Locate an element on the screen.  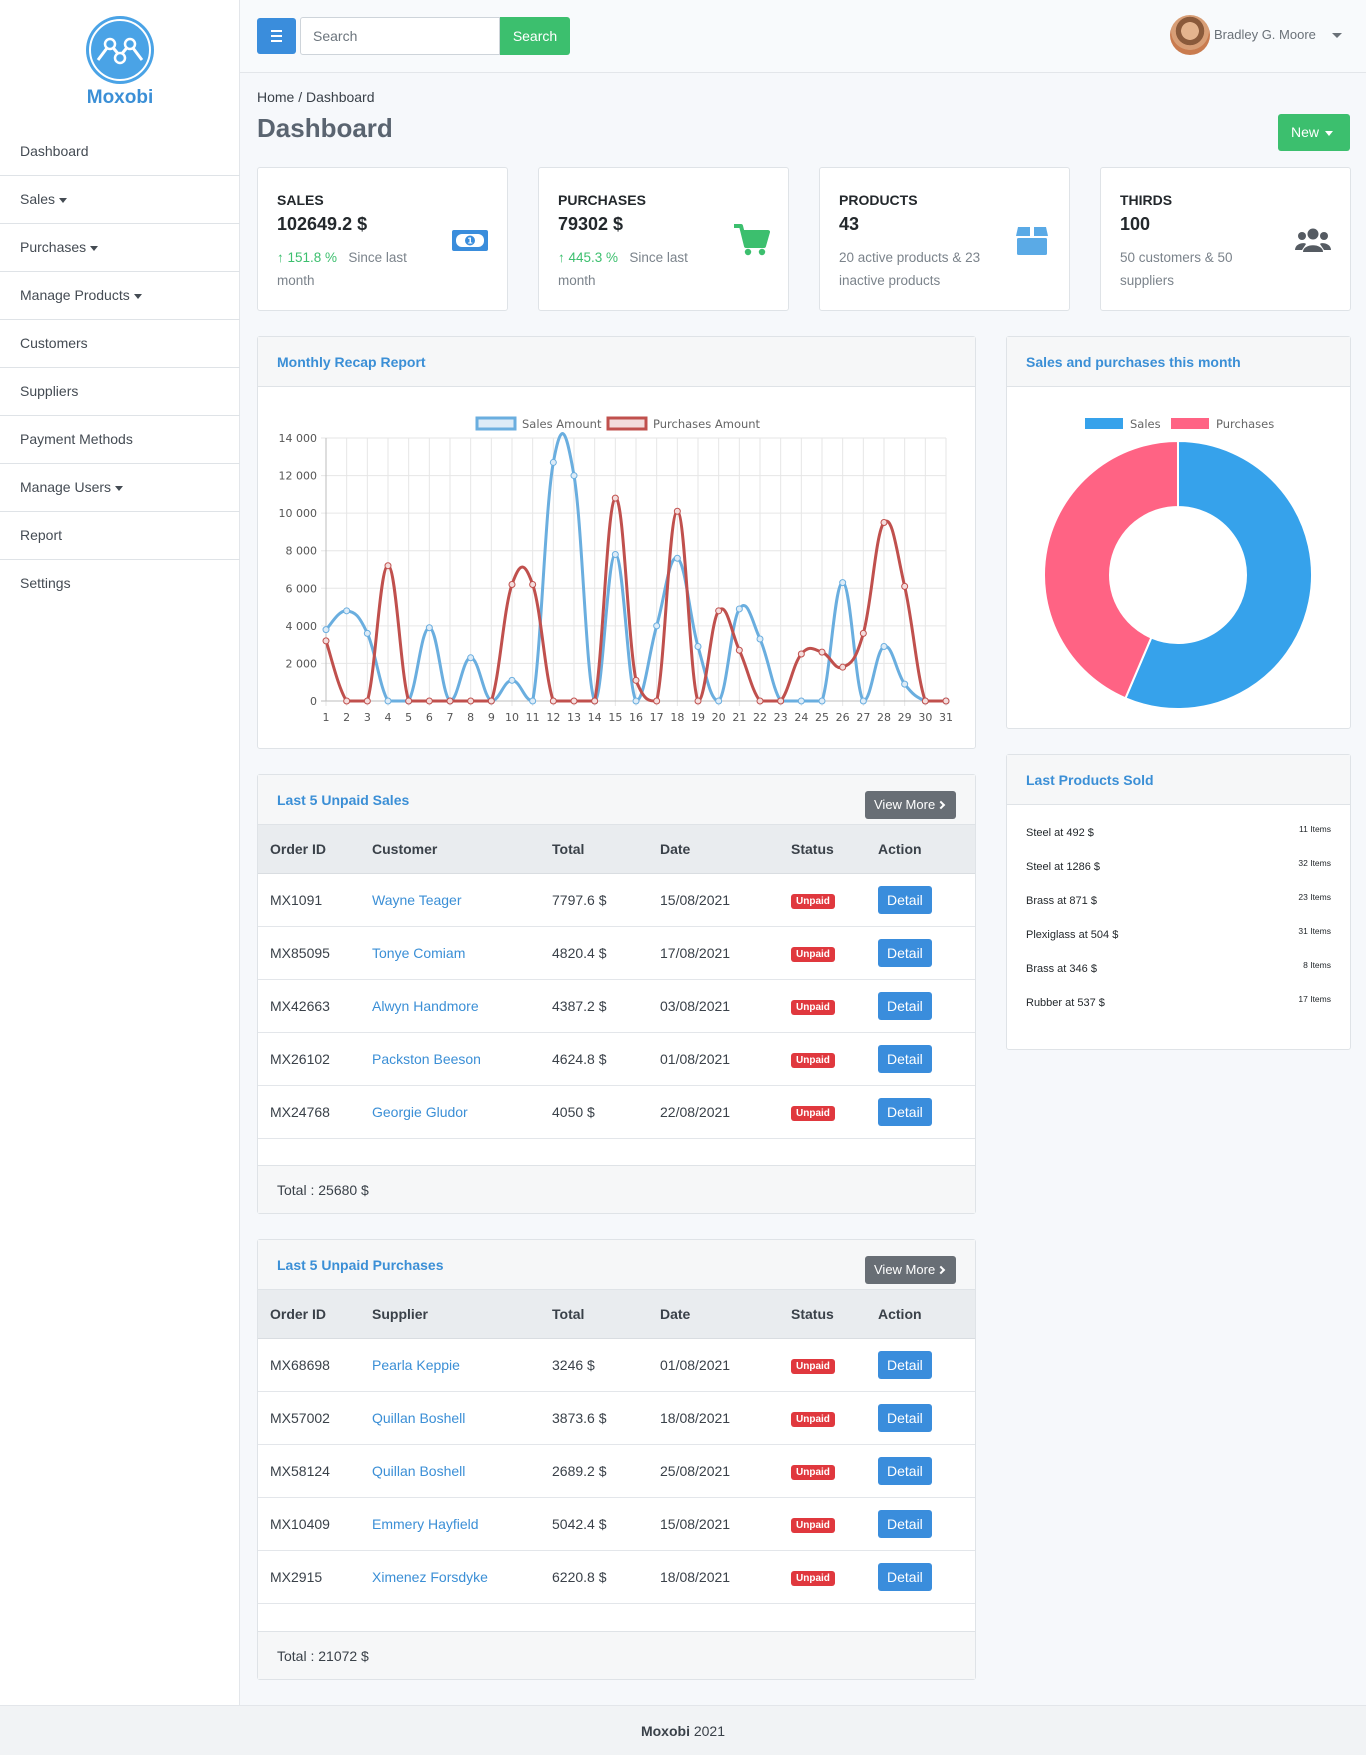
sidebar-item-purchases: Purchases is located at coordinates (120, 248).